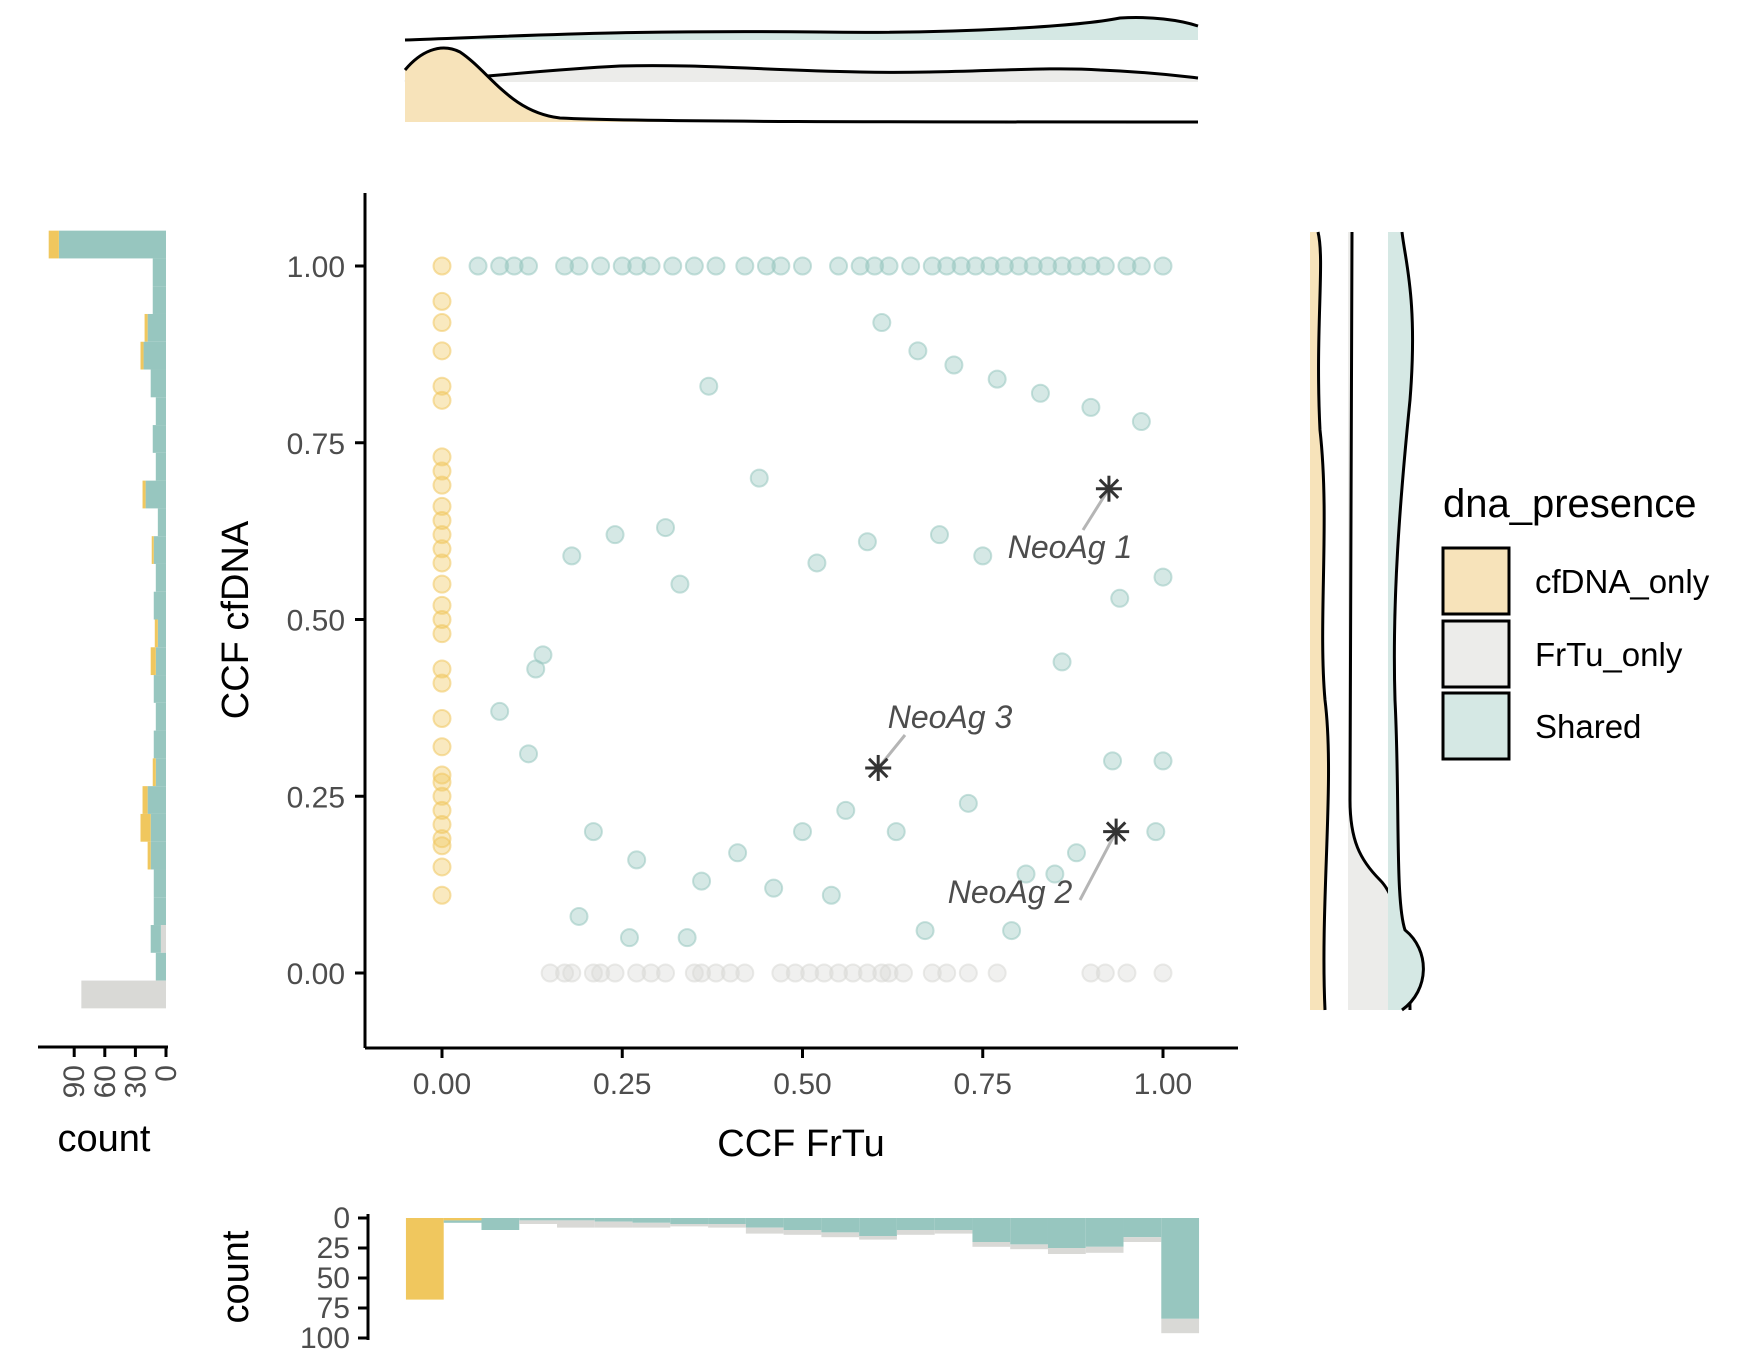 The width and height of the screenshot is (1747, 1361). I want to click on annotation-leader-line, so click(1096, 509).